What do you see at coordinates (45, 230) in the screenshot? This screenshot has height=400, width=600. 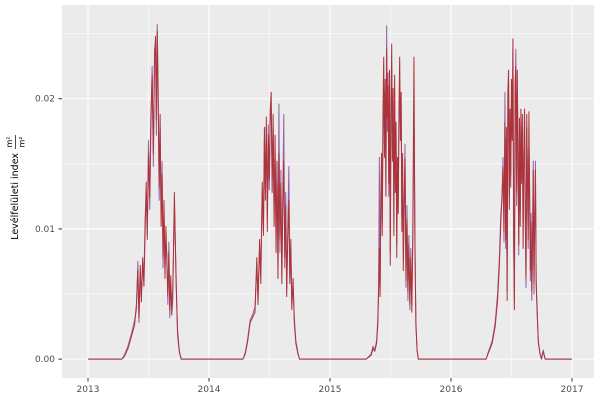 I see `y-tick-label-0.01: 0.01` at bounding box center [45, 230].